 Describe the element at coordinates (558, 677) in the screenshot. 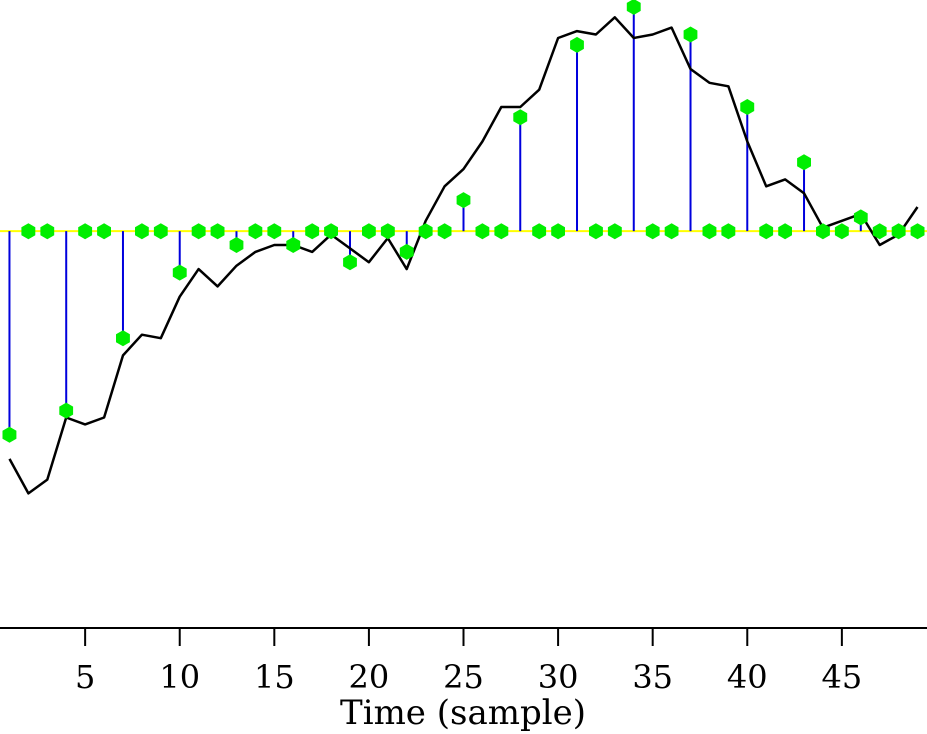

I see `x-tick-label: 30` at that location.